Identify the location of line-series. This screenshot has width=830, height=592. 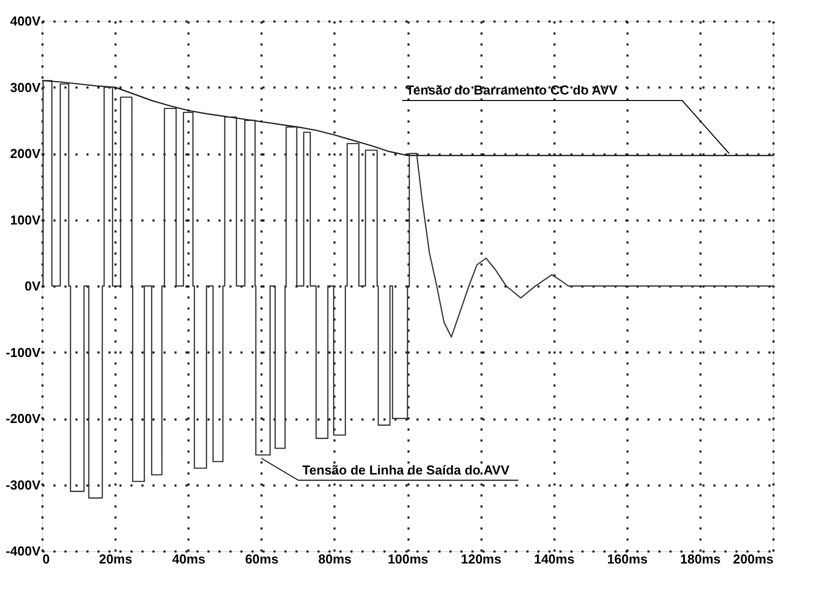
(407, 118).